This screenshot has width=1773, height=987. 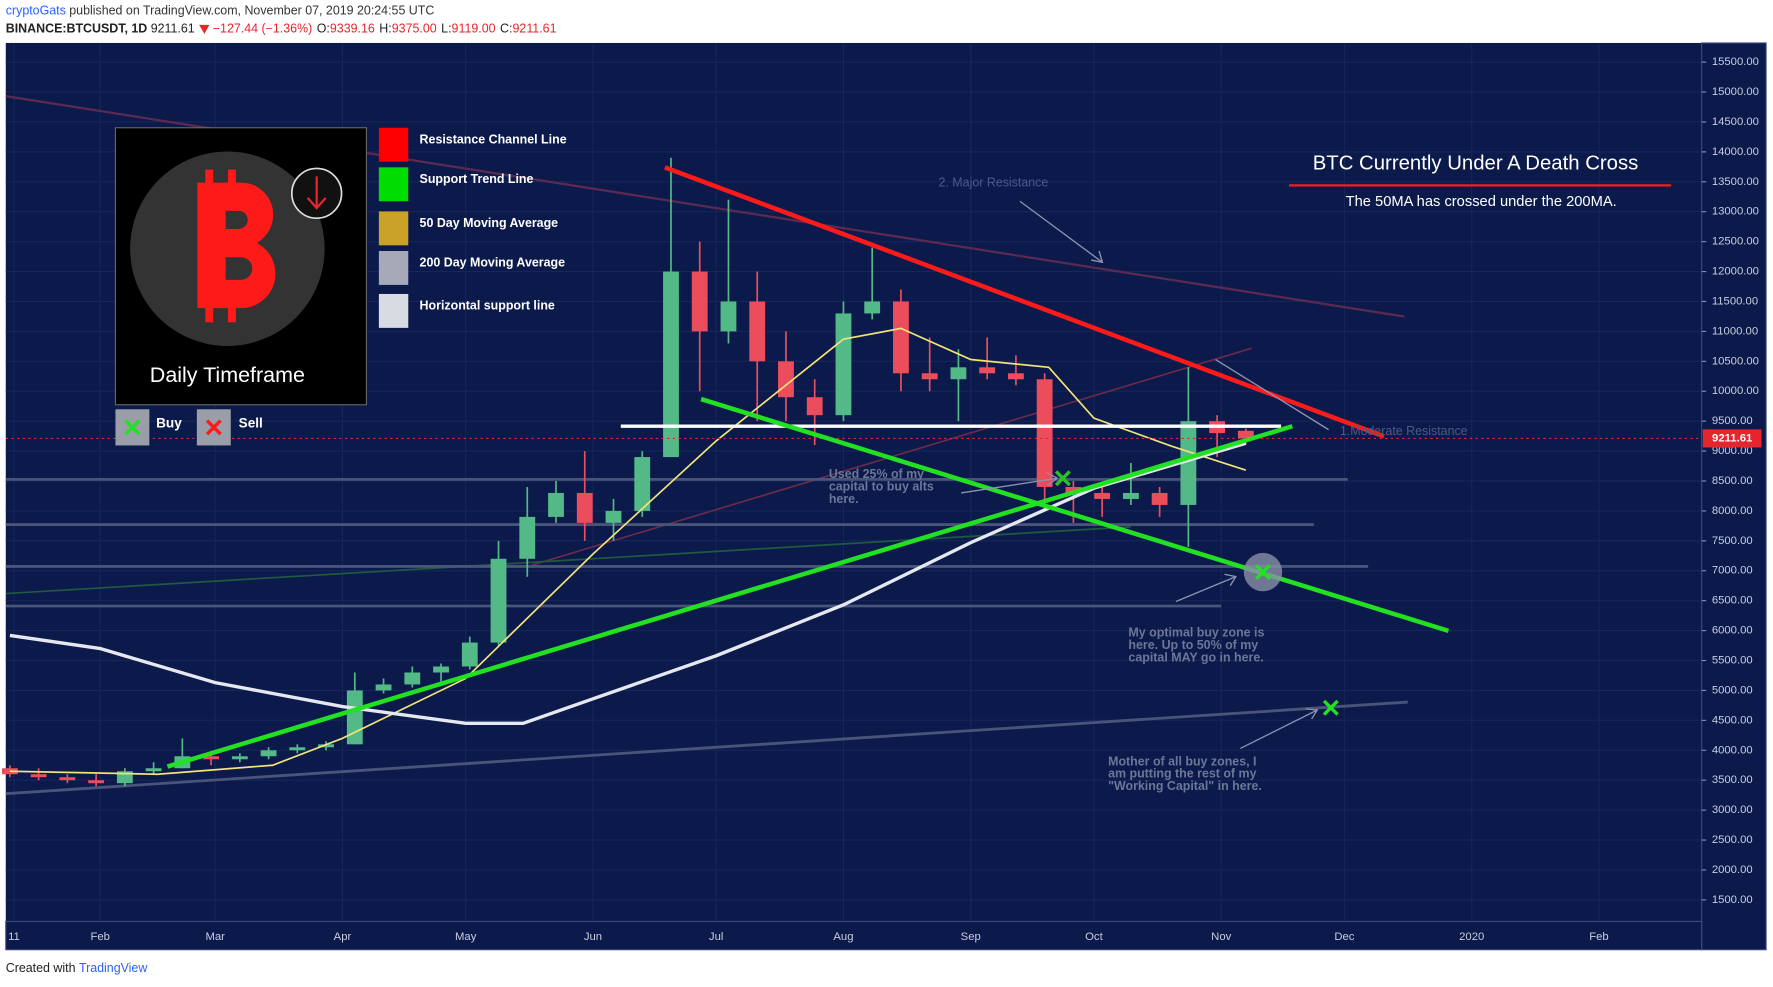 I want to click on y-tick-label: 4000.00, so click(x=1732, y=750).